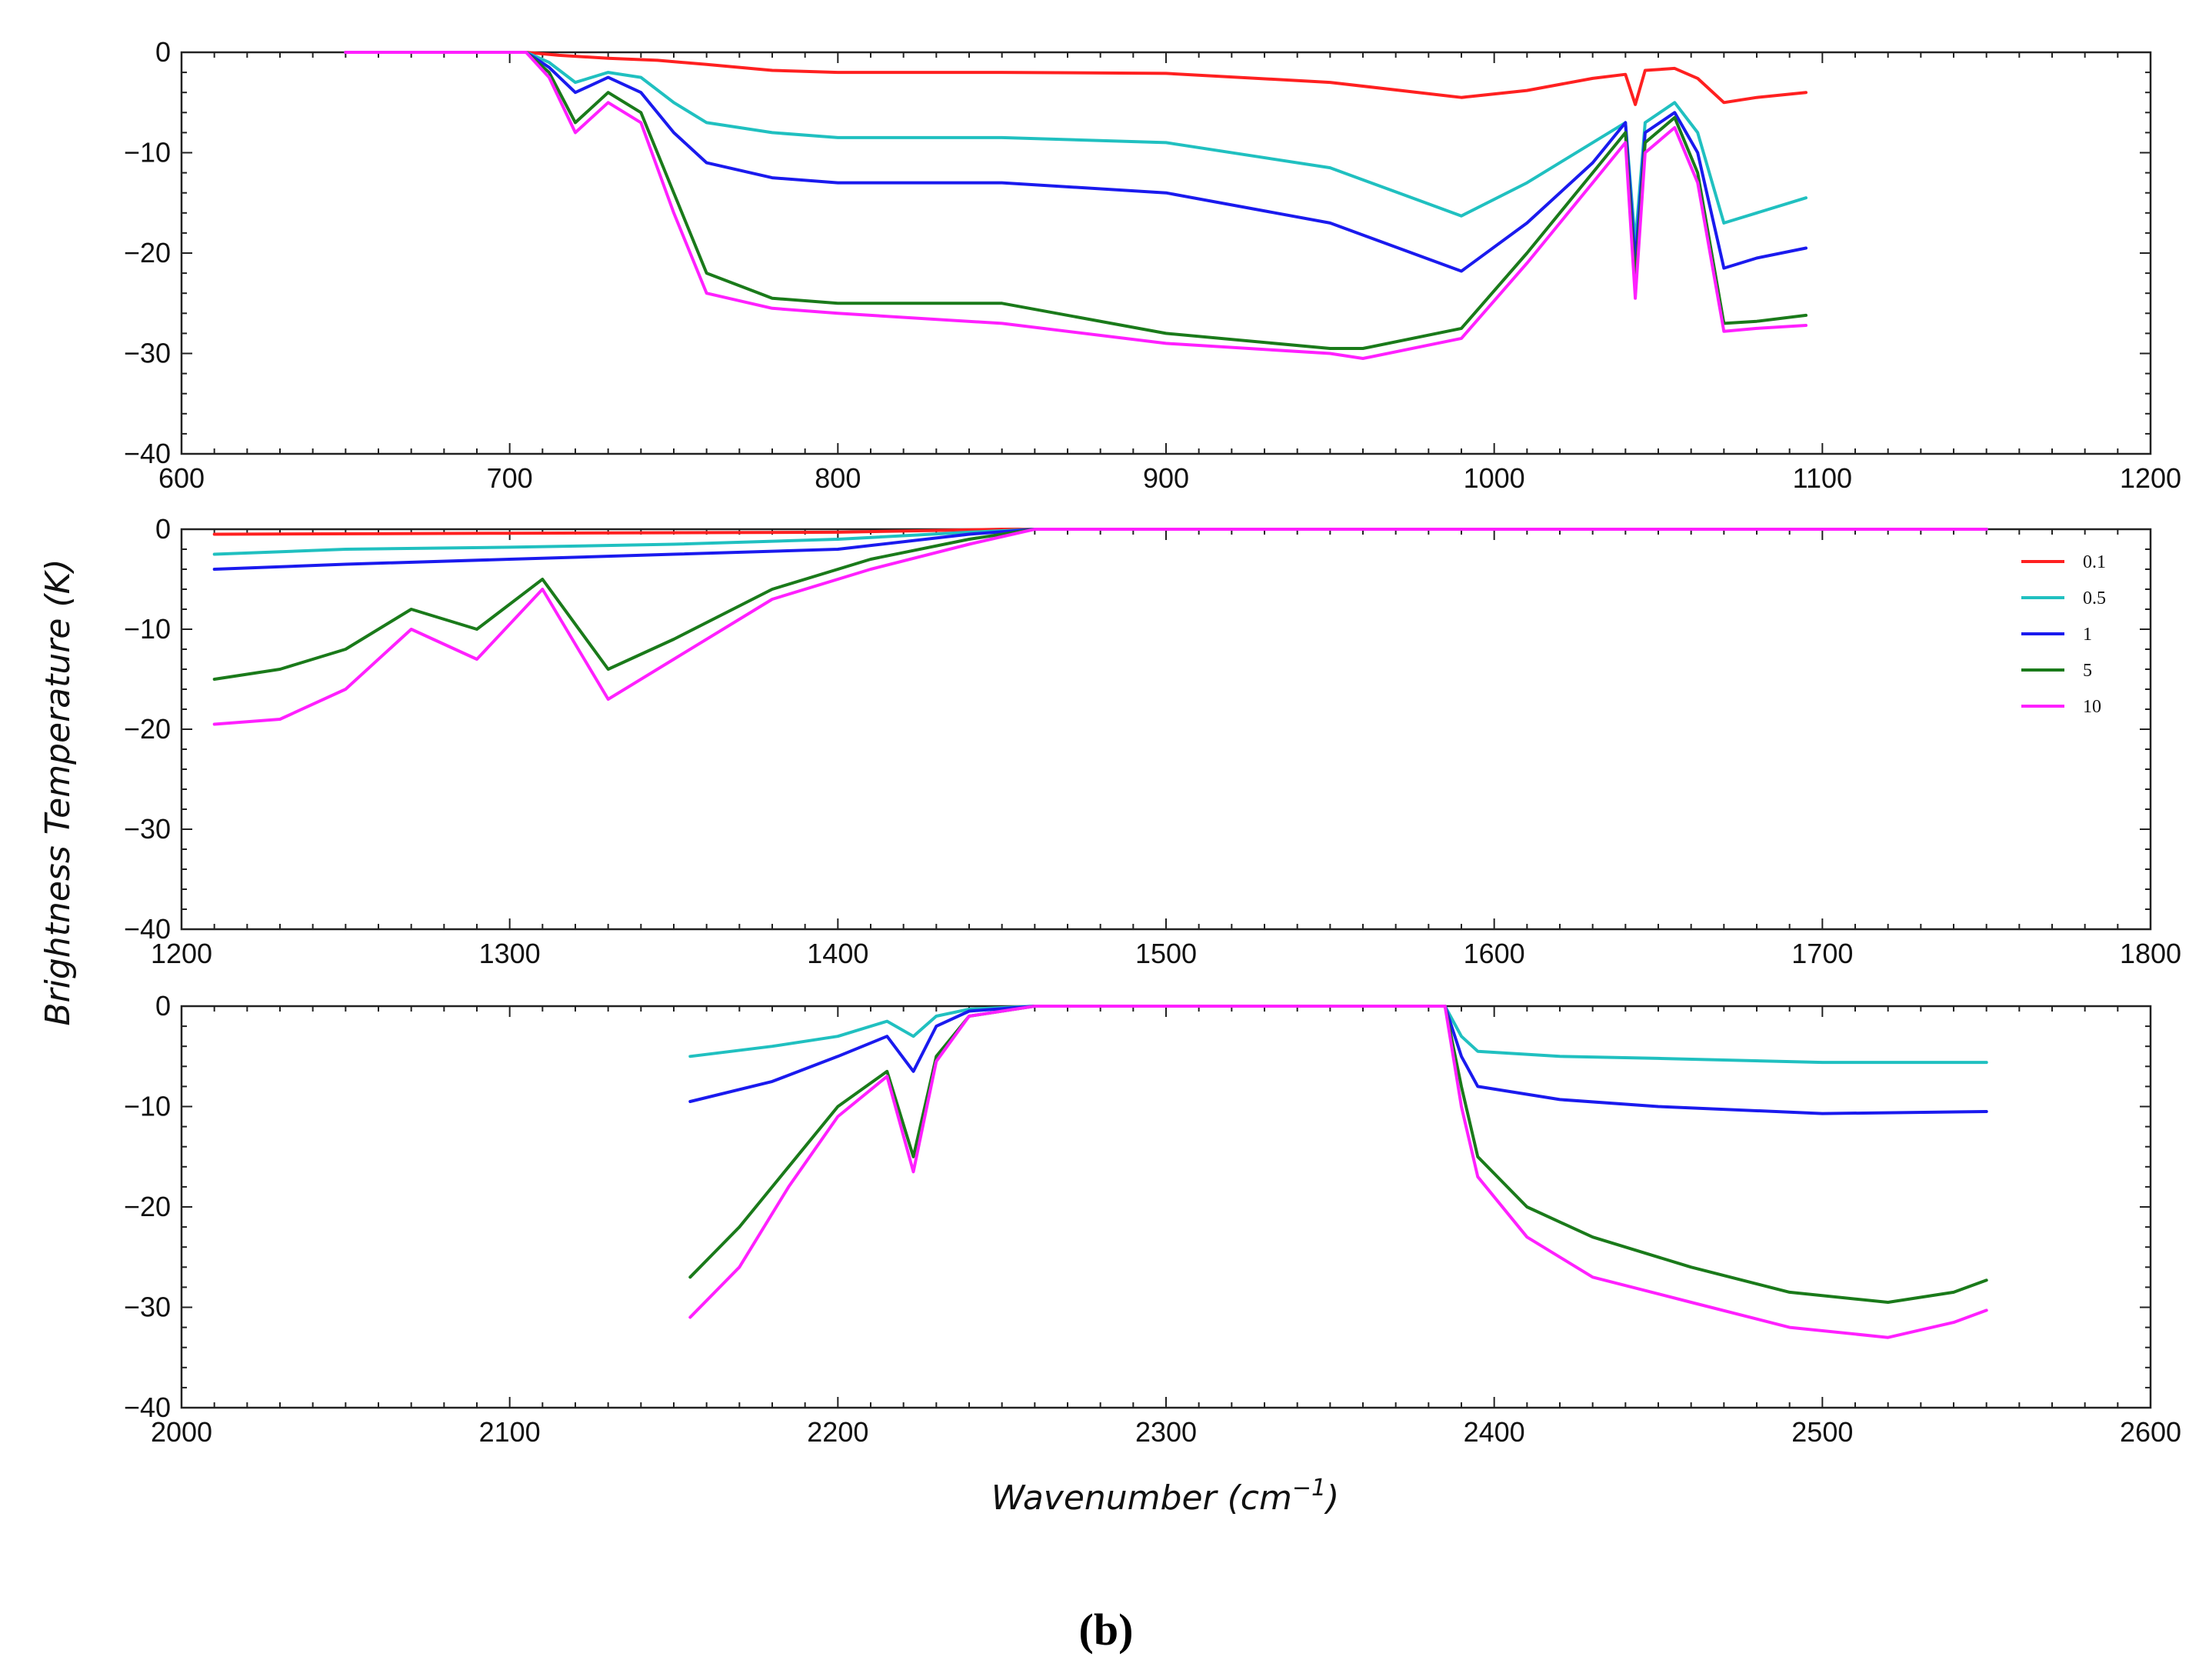 The width and height of the screenshot is (2209, 1680). What do you see at coordinates (1141, 1498) in the screenshot?
I see `x-axis-title-main: Wavenumber (cm` at bounding box center [1141, 1498].